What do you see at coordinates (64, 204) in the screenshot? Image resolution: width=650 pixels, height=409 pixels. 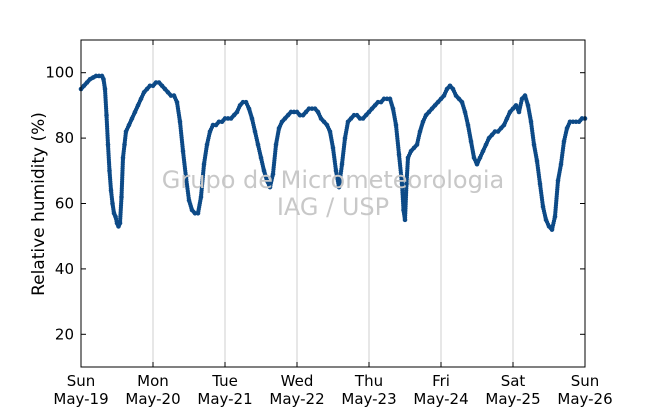 I see `y-tick-label: 60` at bounding box center [64, 204].